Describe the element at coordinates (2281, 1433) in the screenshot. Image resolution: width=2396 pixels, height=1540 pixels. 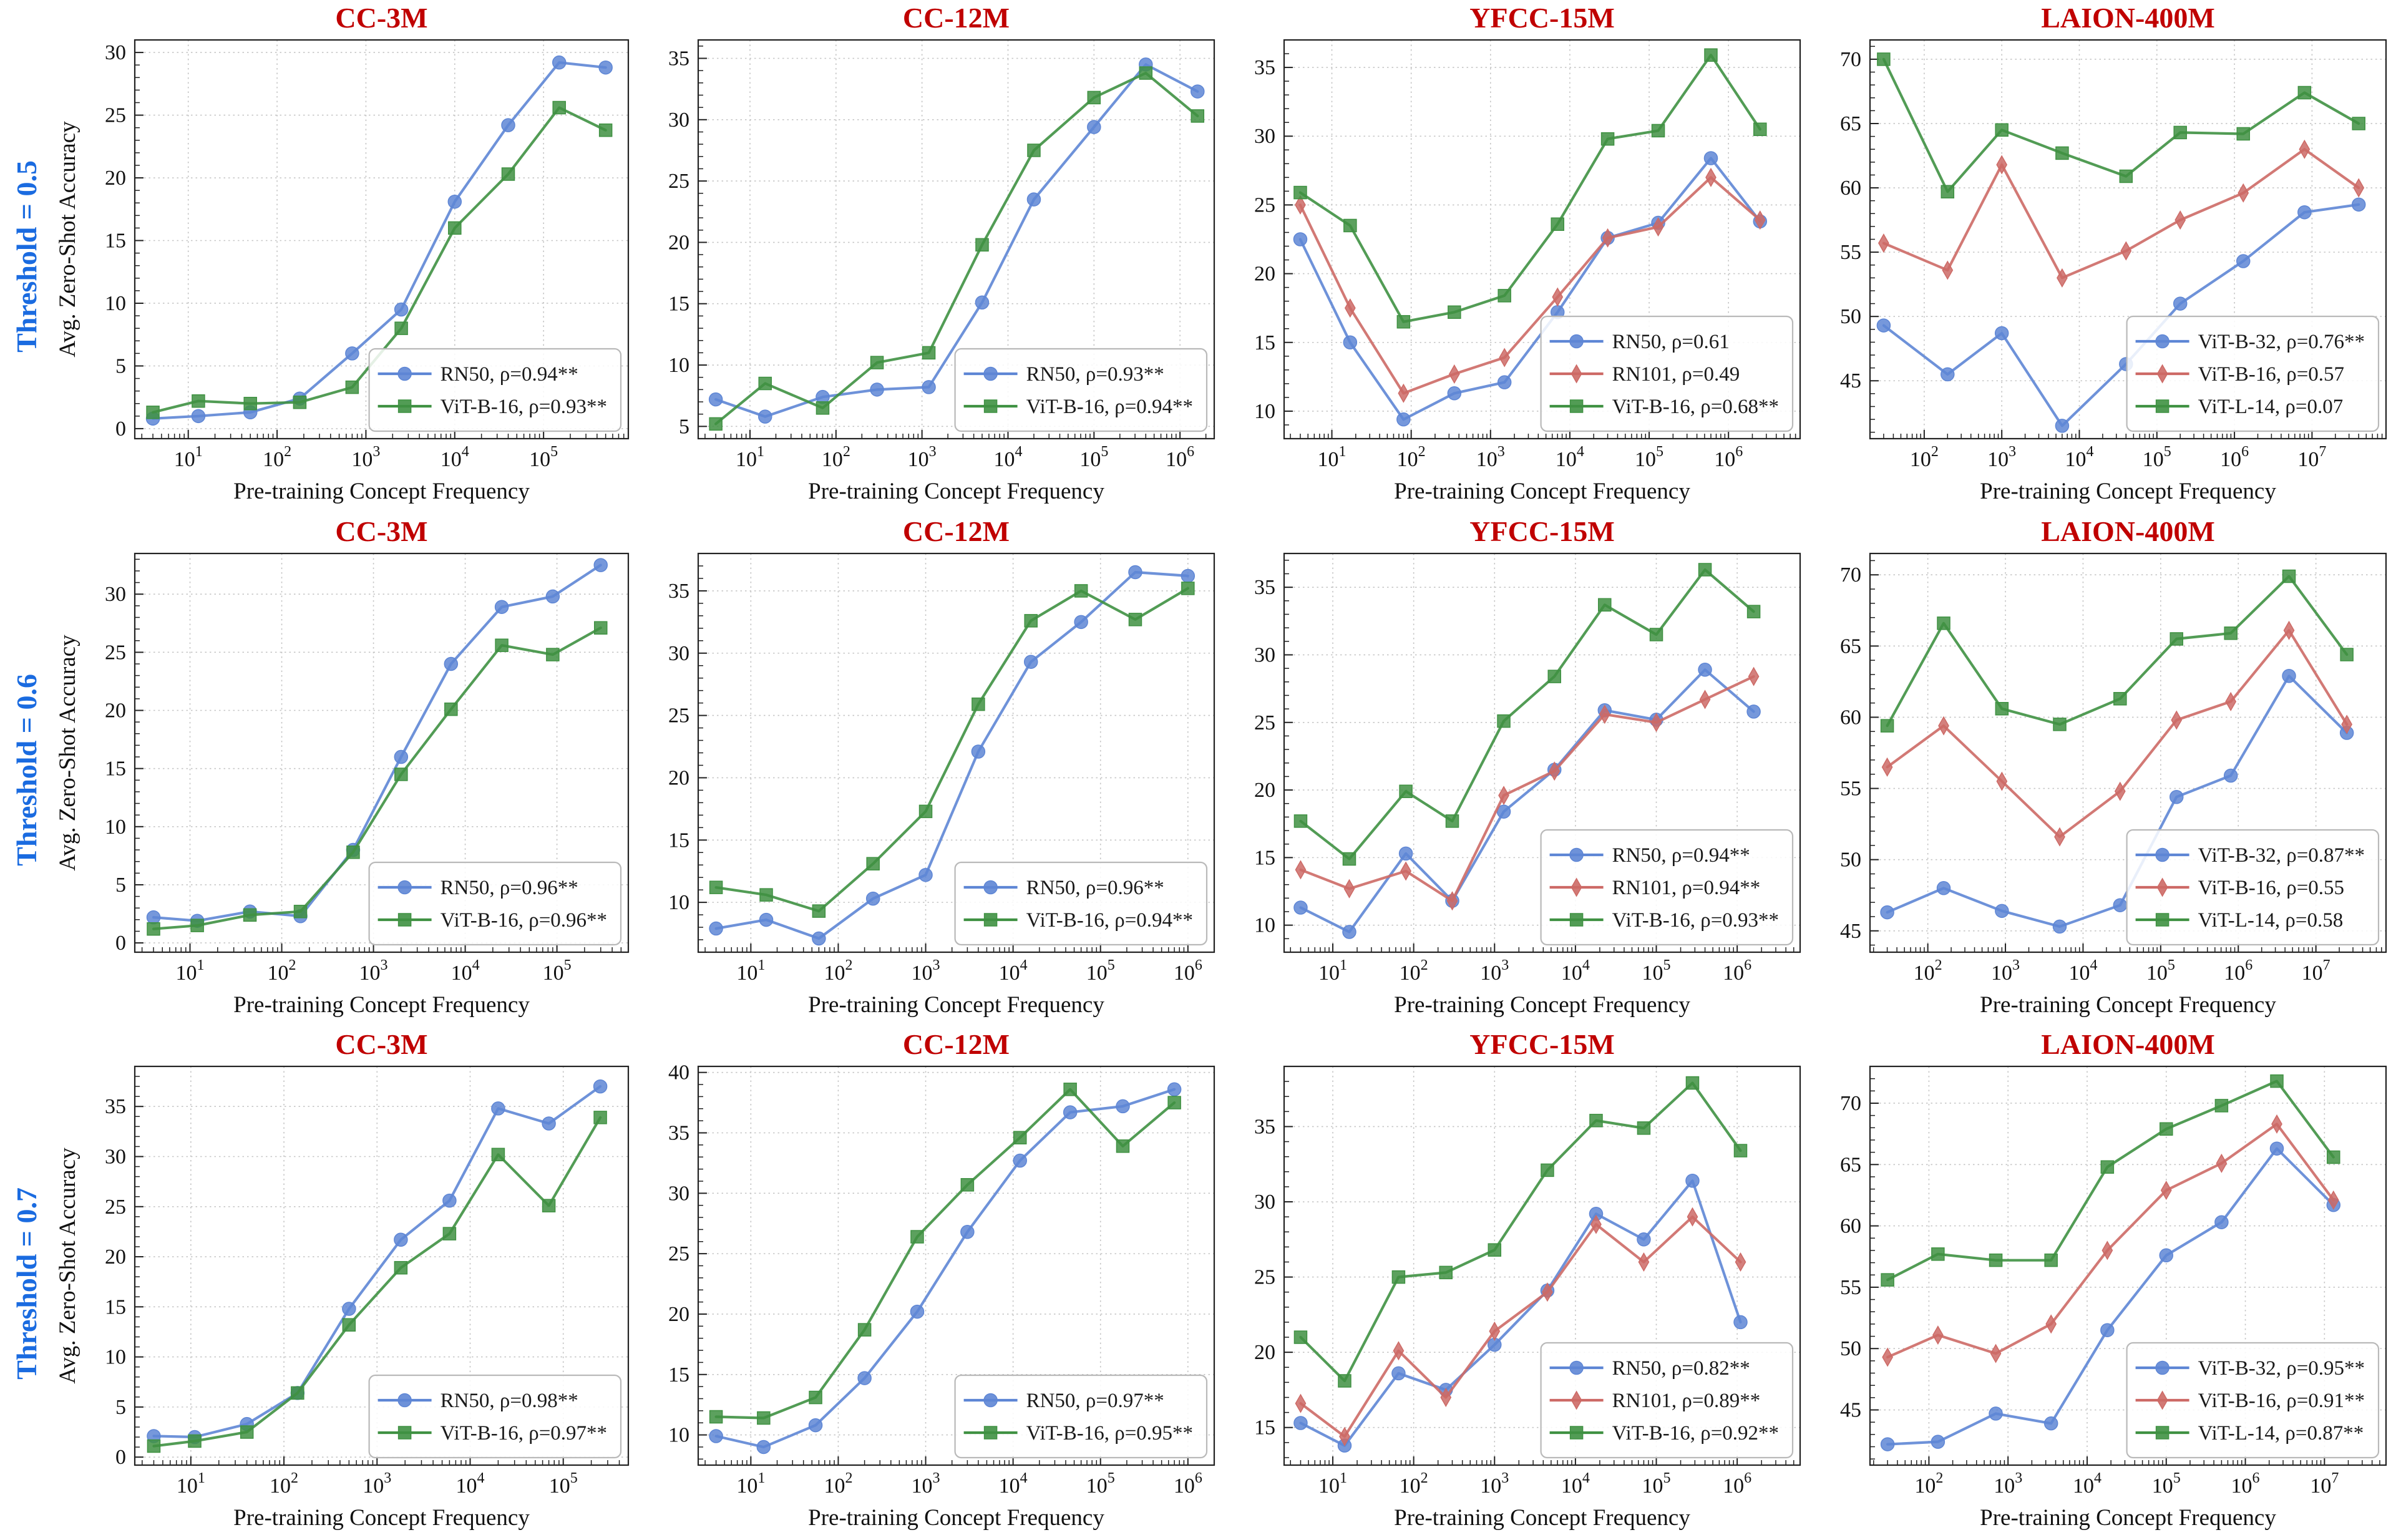
I see `legend-label-ViT-L-14: ViT-L-14, ρ=0.87**` at that location.